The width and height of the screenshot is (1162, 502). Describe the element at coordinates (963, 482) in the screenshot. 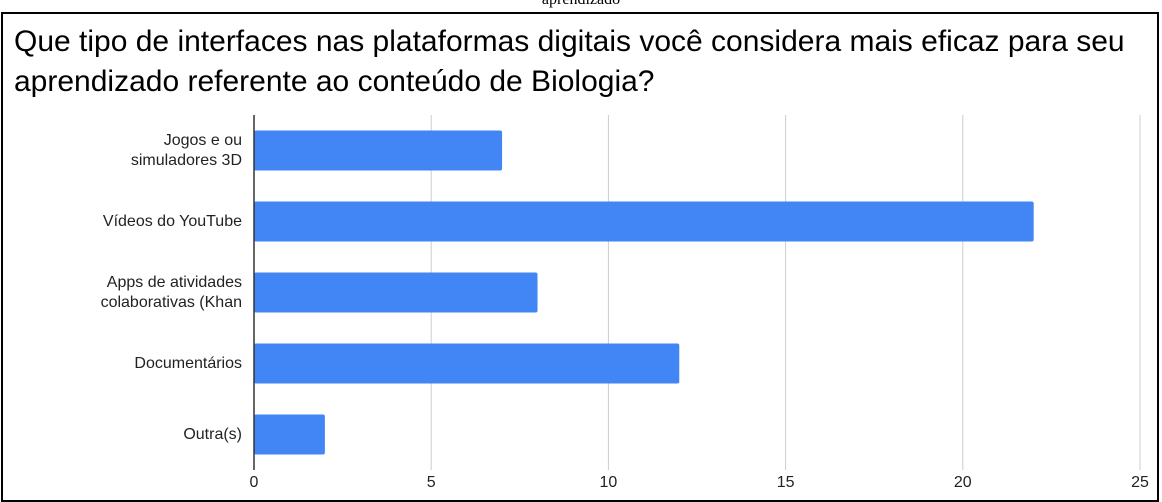

I see `x-tick-label: 20` at that location.